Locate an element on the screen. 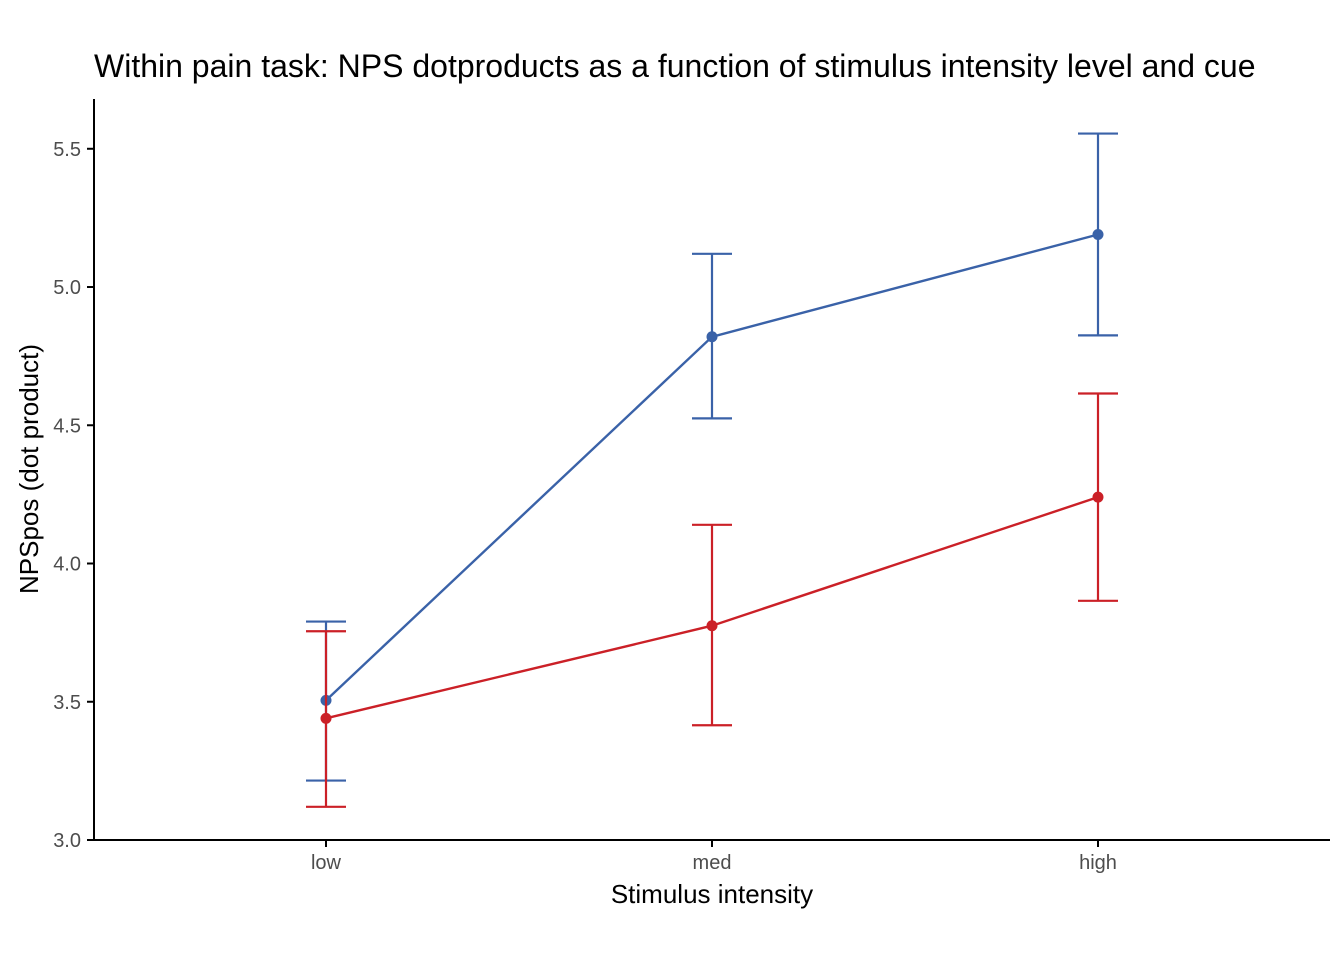 The width and height of the screenshot is (1344, 960). x-tick-label: high is located at coordinates (1098, 863).